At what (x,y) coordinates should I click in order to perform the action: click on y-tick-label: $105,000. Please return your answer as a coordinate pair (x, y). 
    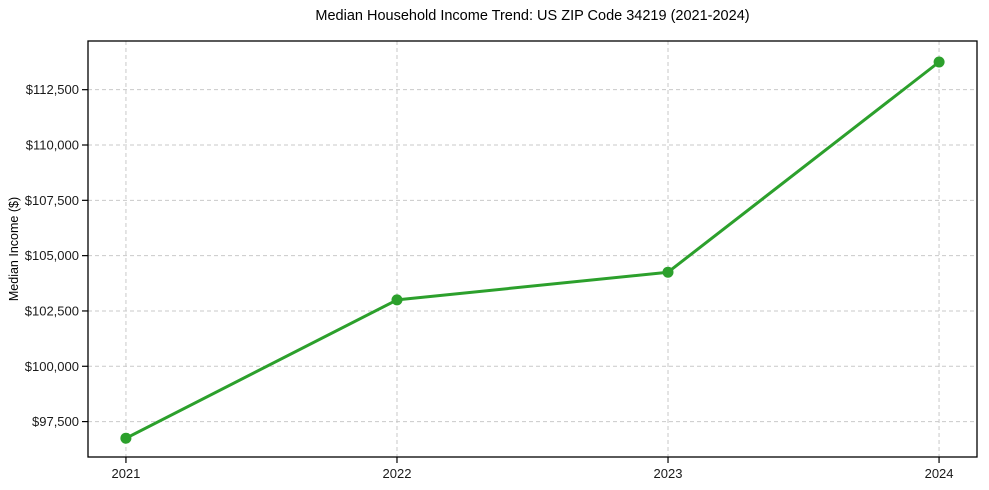
    Looking at the image, I should click on (52, 255).